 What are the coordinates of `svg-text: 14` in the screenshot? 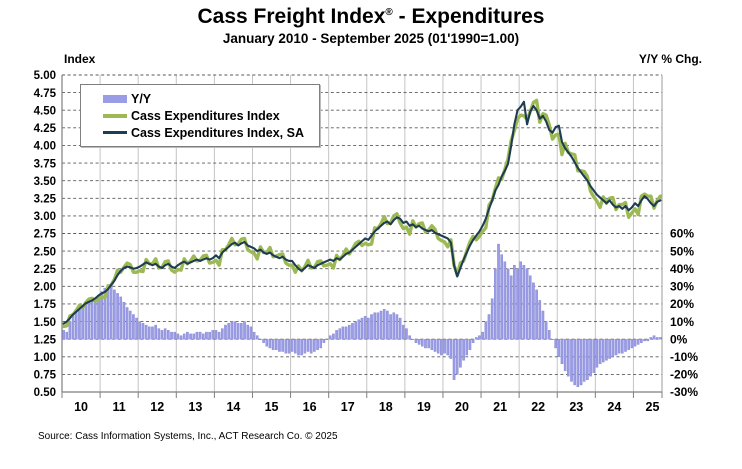 It's located at (233, 407).